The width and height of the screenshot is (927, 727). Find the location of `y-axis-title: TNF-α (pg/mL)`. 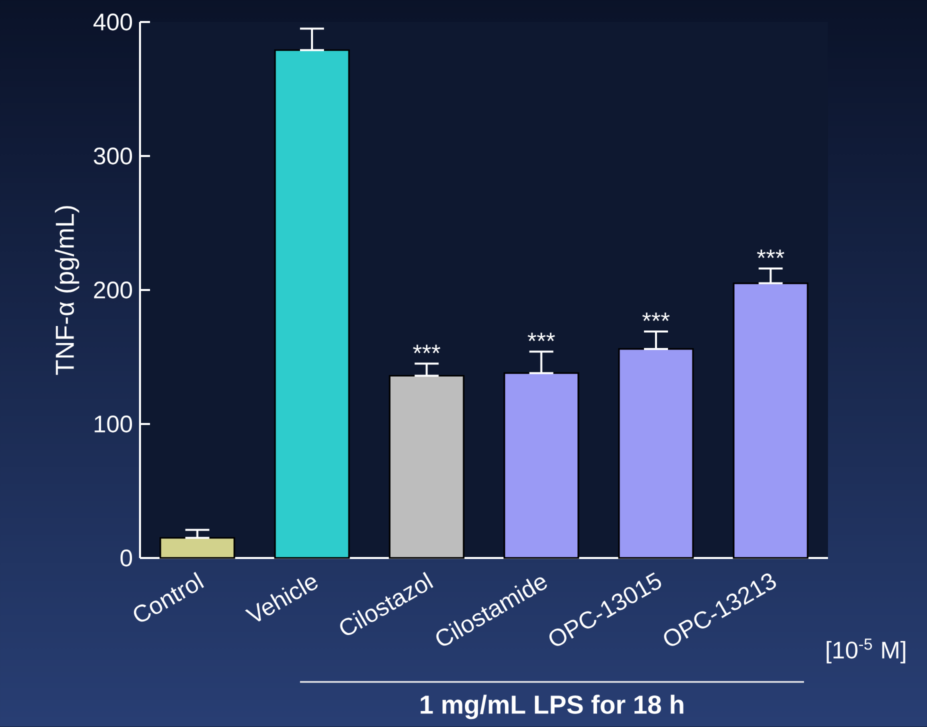

y-axis-title: TNF-α (pg/mL) is located at coordinates (67, 290).